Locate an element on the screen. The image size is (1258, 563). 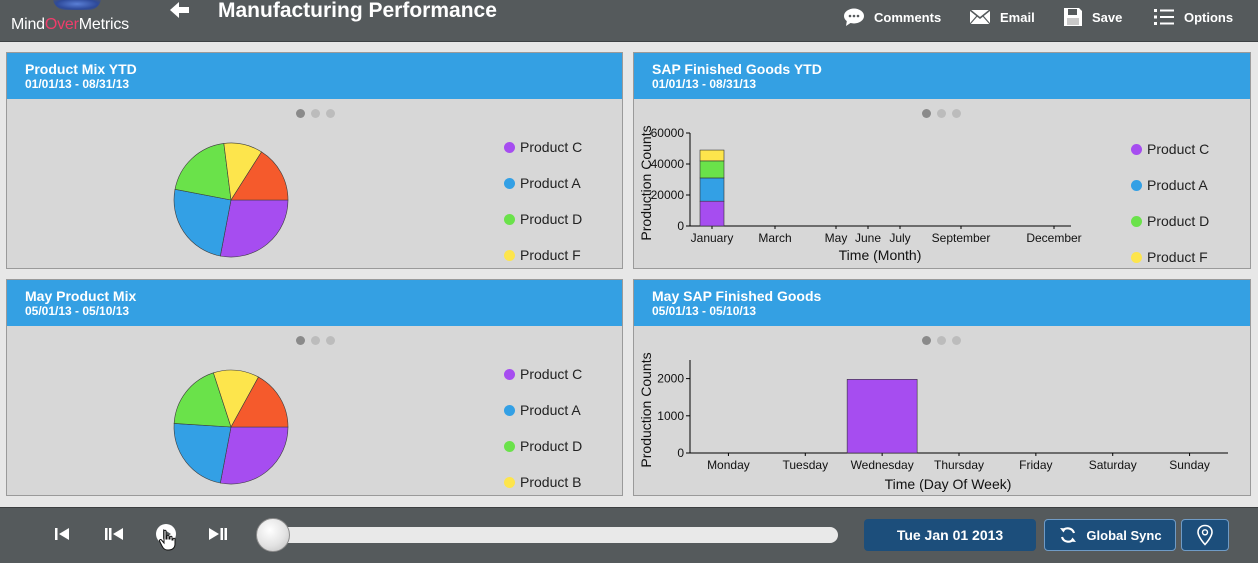
timeline-bar: Tue Jan 01 2013 Global Sync is located at coordinates (629, 535).